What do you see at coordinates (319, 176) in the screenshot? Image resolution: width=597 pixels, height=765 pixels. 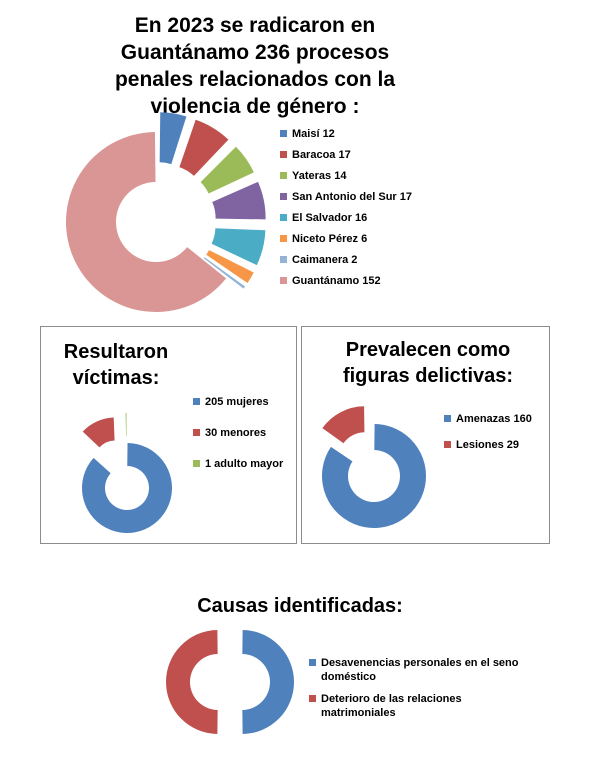 I see `procesos-legend-label-2: Yateras 14` at bounding box center [319, 176].